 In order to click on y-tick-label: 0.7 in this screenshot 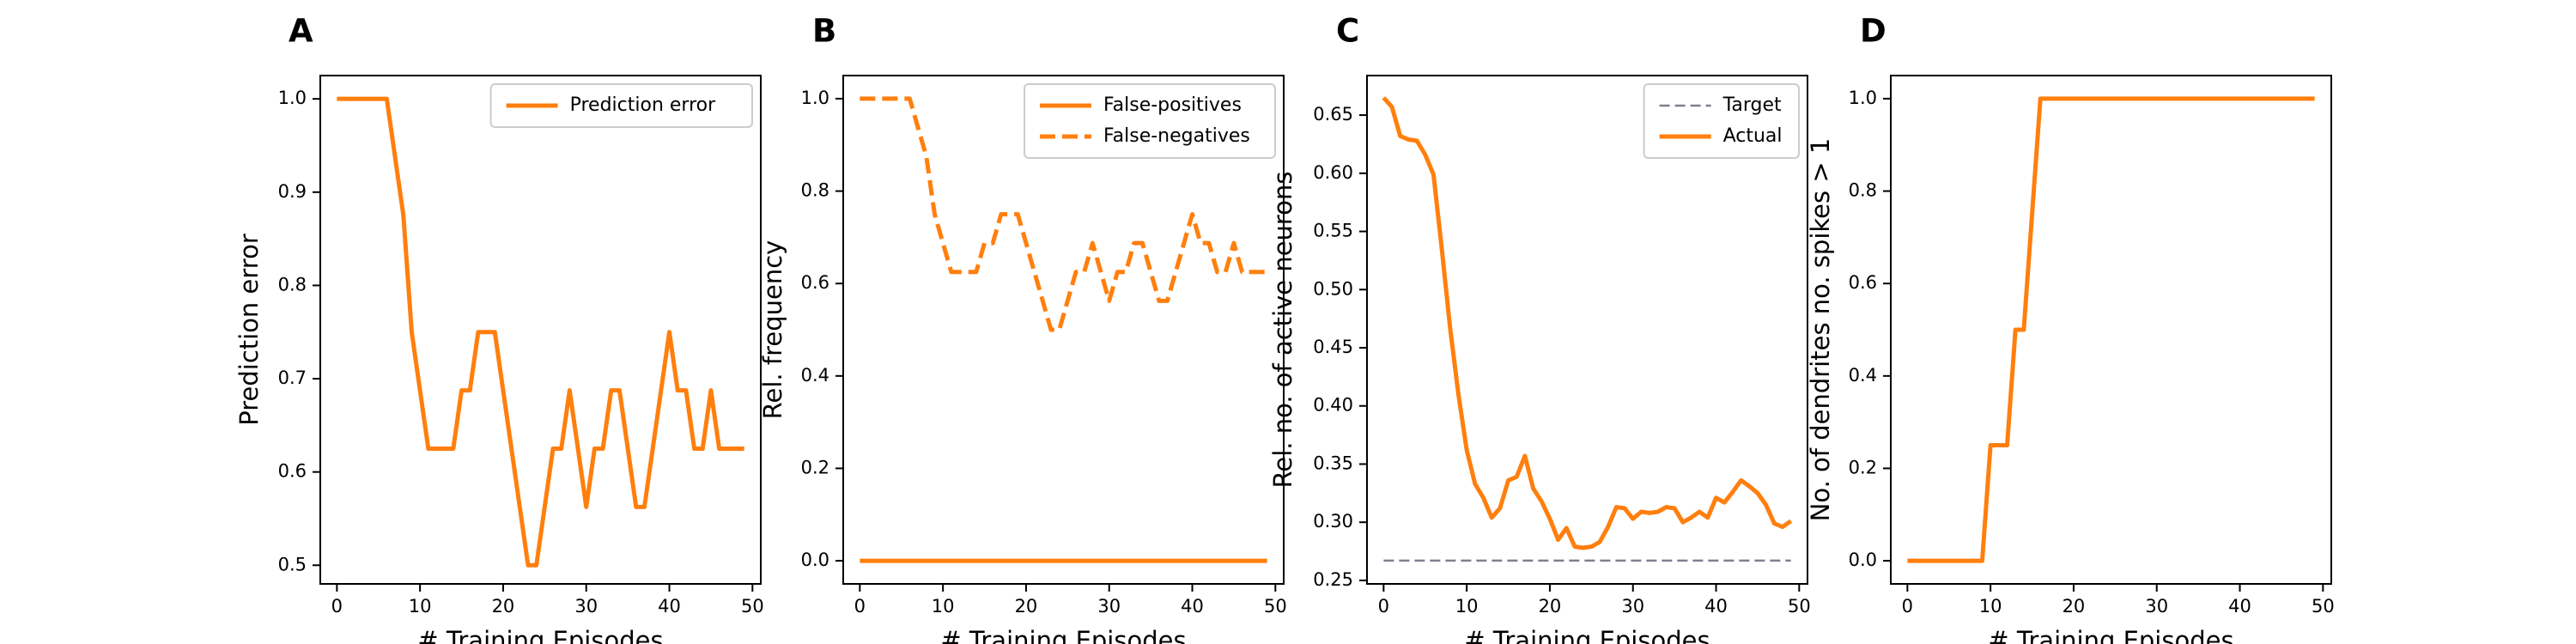, I will do `click(292, 378)`.